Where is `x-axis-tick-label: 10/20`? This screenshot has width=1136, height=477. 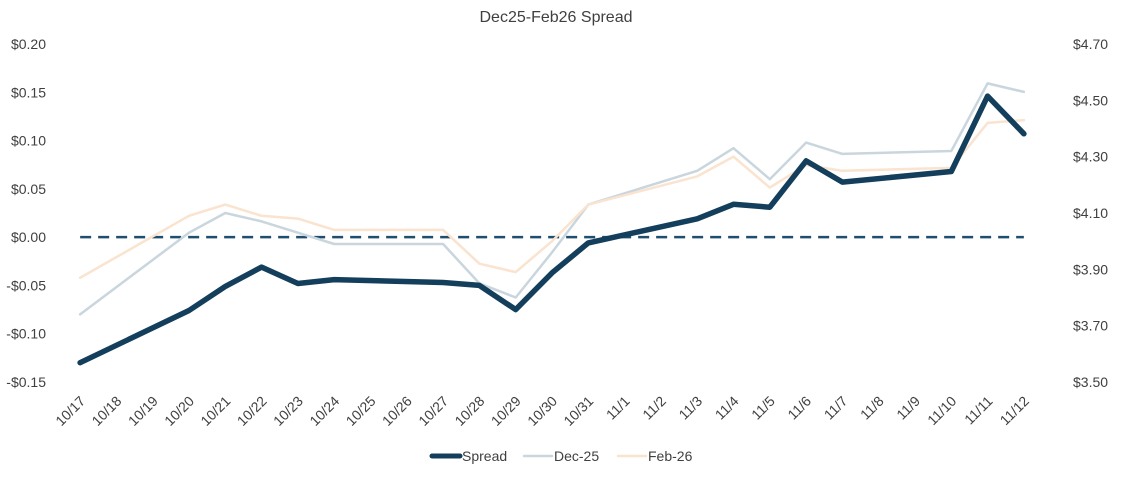 x-axis-tick-label: 10/20 is located at coordinates (179, 411).